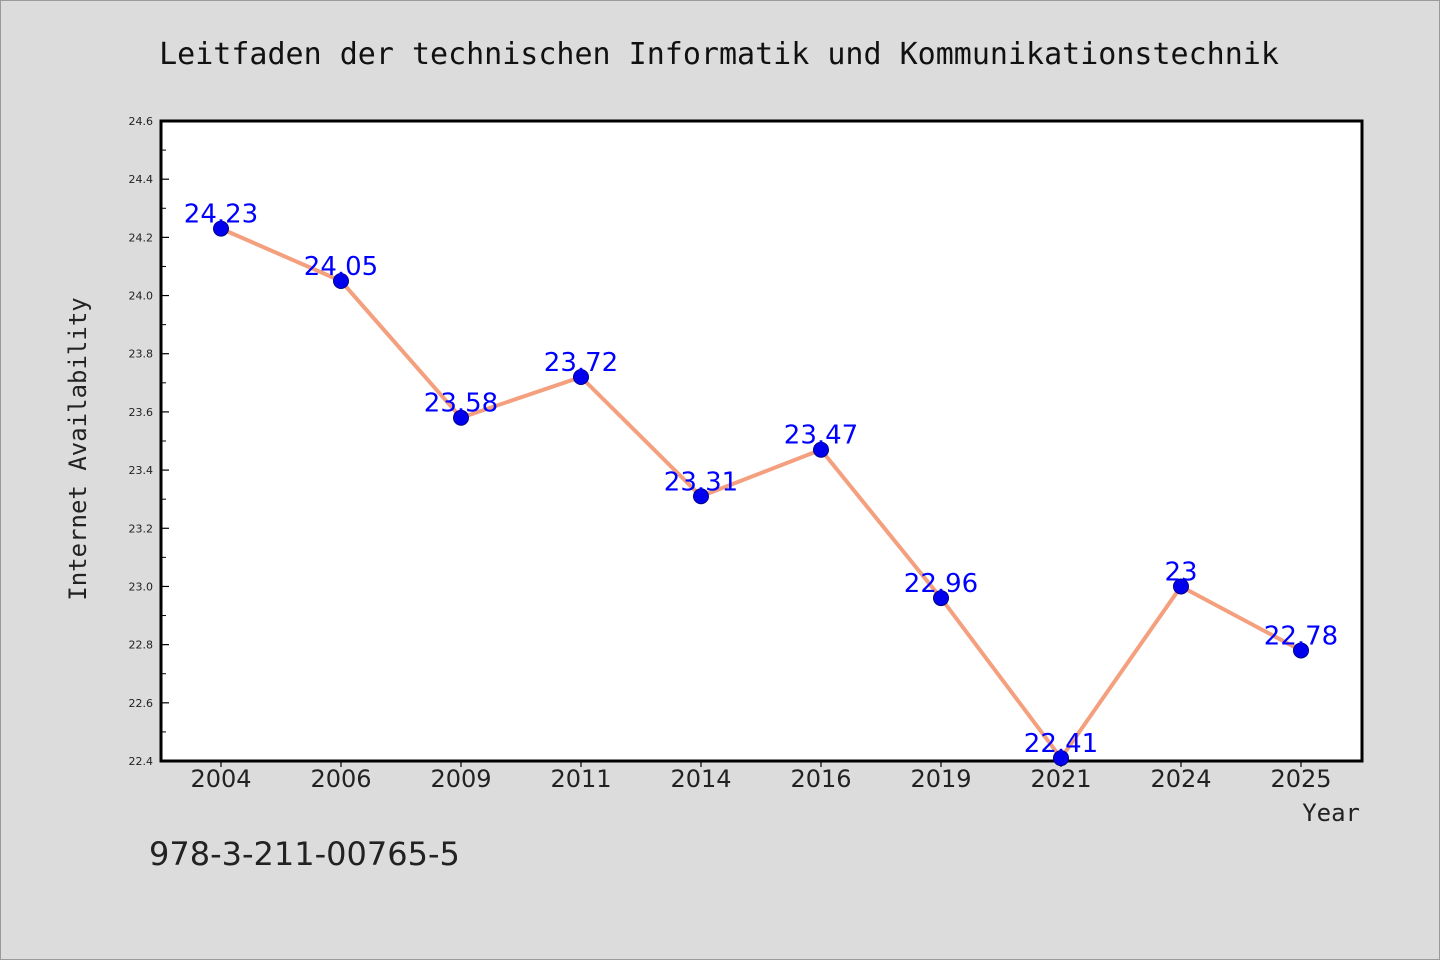  I want to click on y-tick-label: 24.2, so click(141, 237).